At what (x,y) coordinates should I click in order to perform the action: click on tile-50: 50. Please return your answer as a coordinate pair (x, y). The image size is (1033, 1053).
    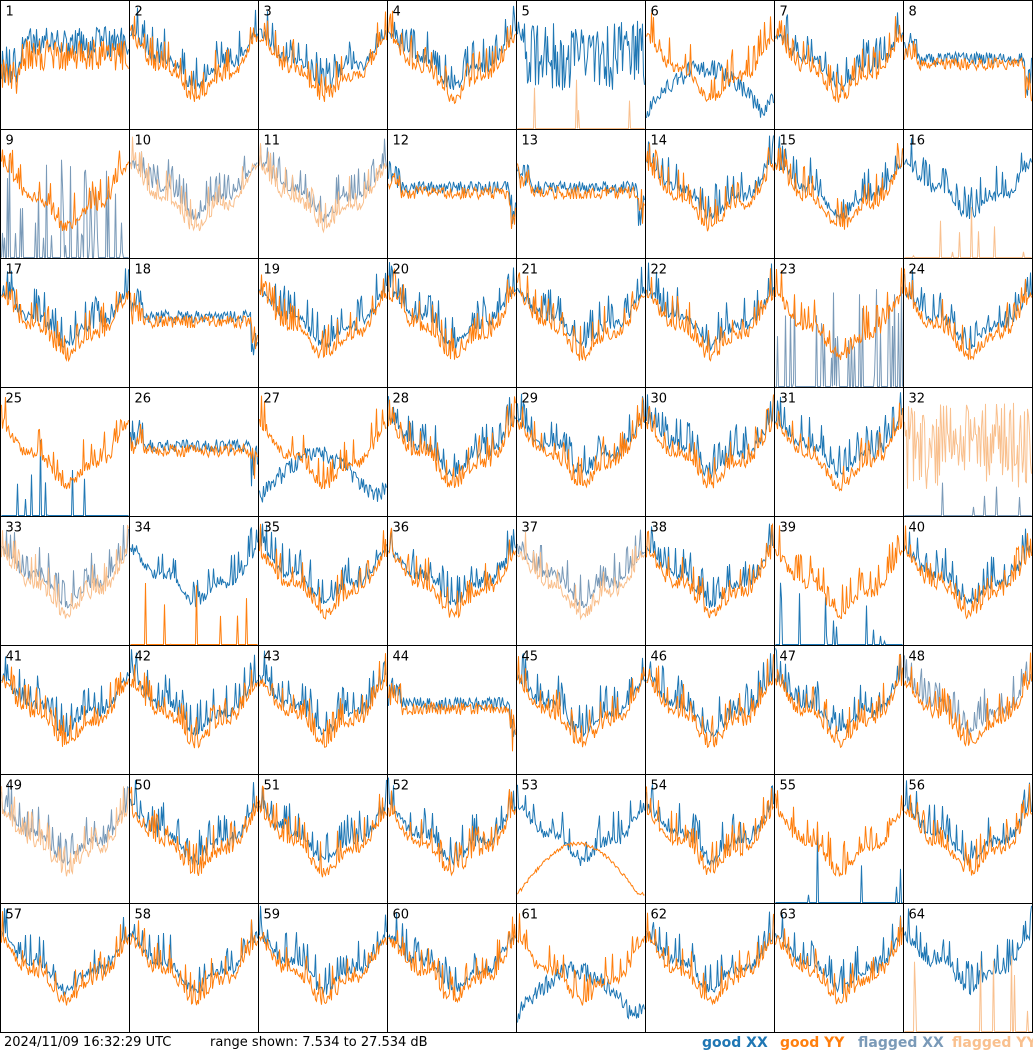
    Looking at the image, I should click on (194, 839).